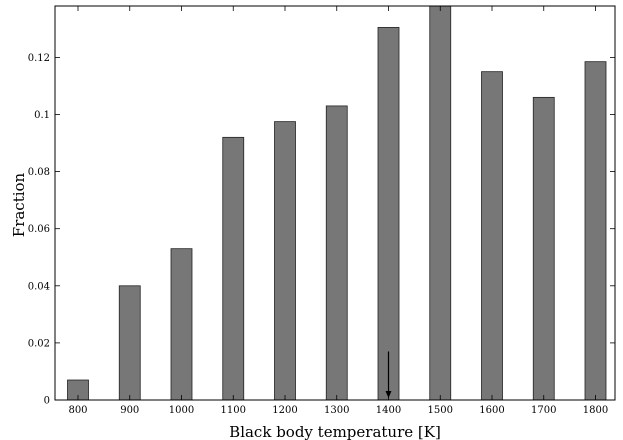 The image size is (623, 440). I want to click on x-tick-label: 1400, so click(388, 410).